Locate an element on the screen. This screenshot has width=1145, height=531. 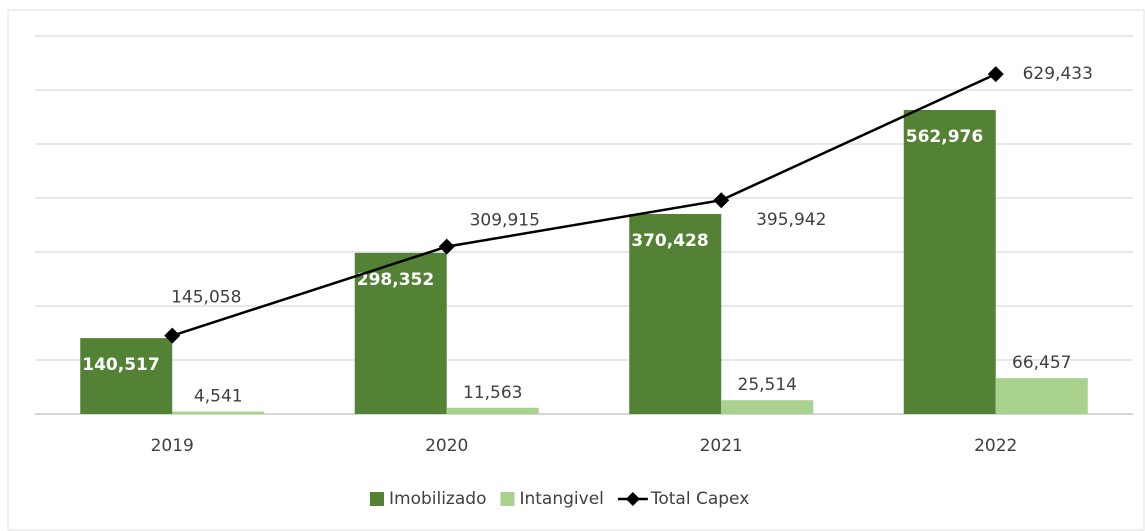
legend-label: Total Capex is located at coordinates (699, 499).